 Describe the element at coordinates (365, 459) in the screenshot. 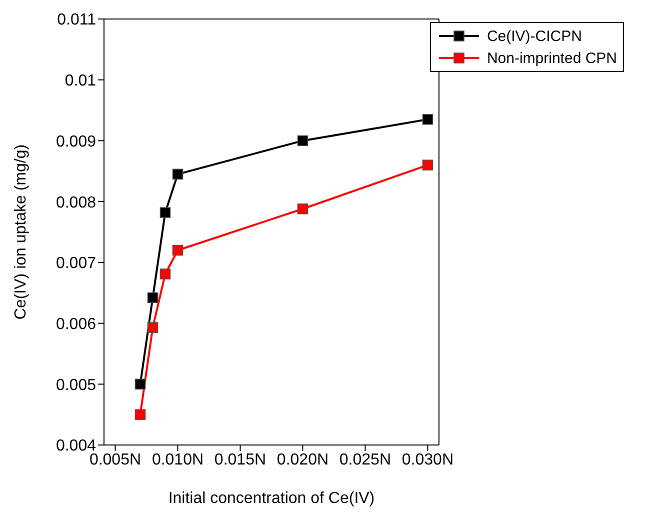

I see `x-tick-label: 0.025N` at that location.